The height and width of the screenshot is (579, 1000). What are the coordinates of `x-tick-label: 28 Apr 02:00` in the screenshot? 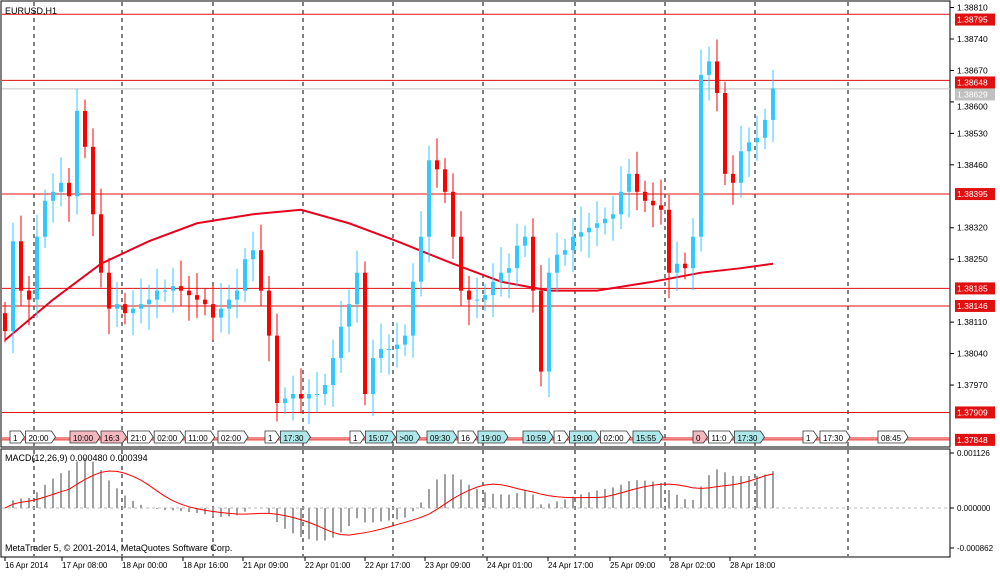 It's located at (693, 565).